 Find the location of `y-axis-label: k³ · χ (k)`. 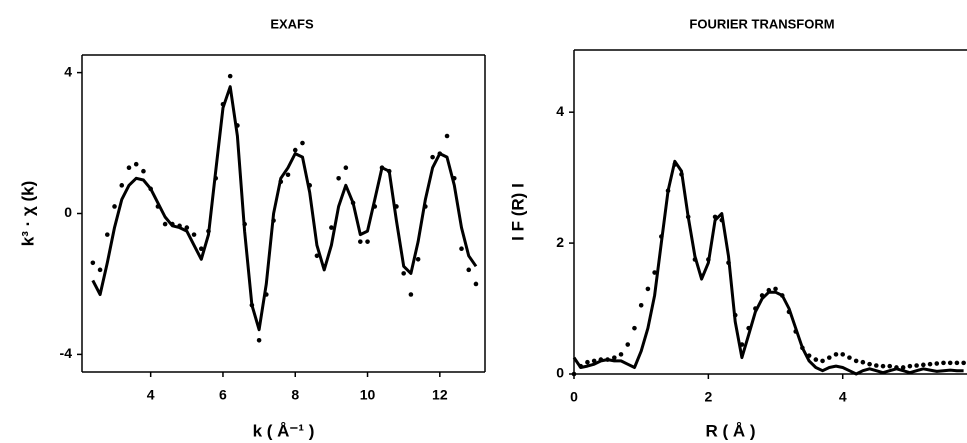

y-axis-label: k³ · χ (k) is located at coordinates (27, 214).